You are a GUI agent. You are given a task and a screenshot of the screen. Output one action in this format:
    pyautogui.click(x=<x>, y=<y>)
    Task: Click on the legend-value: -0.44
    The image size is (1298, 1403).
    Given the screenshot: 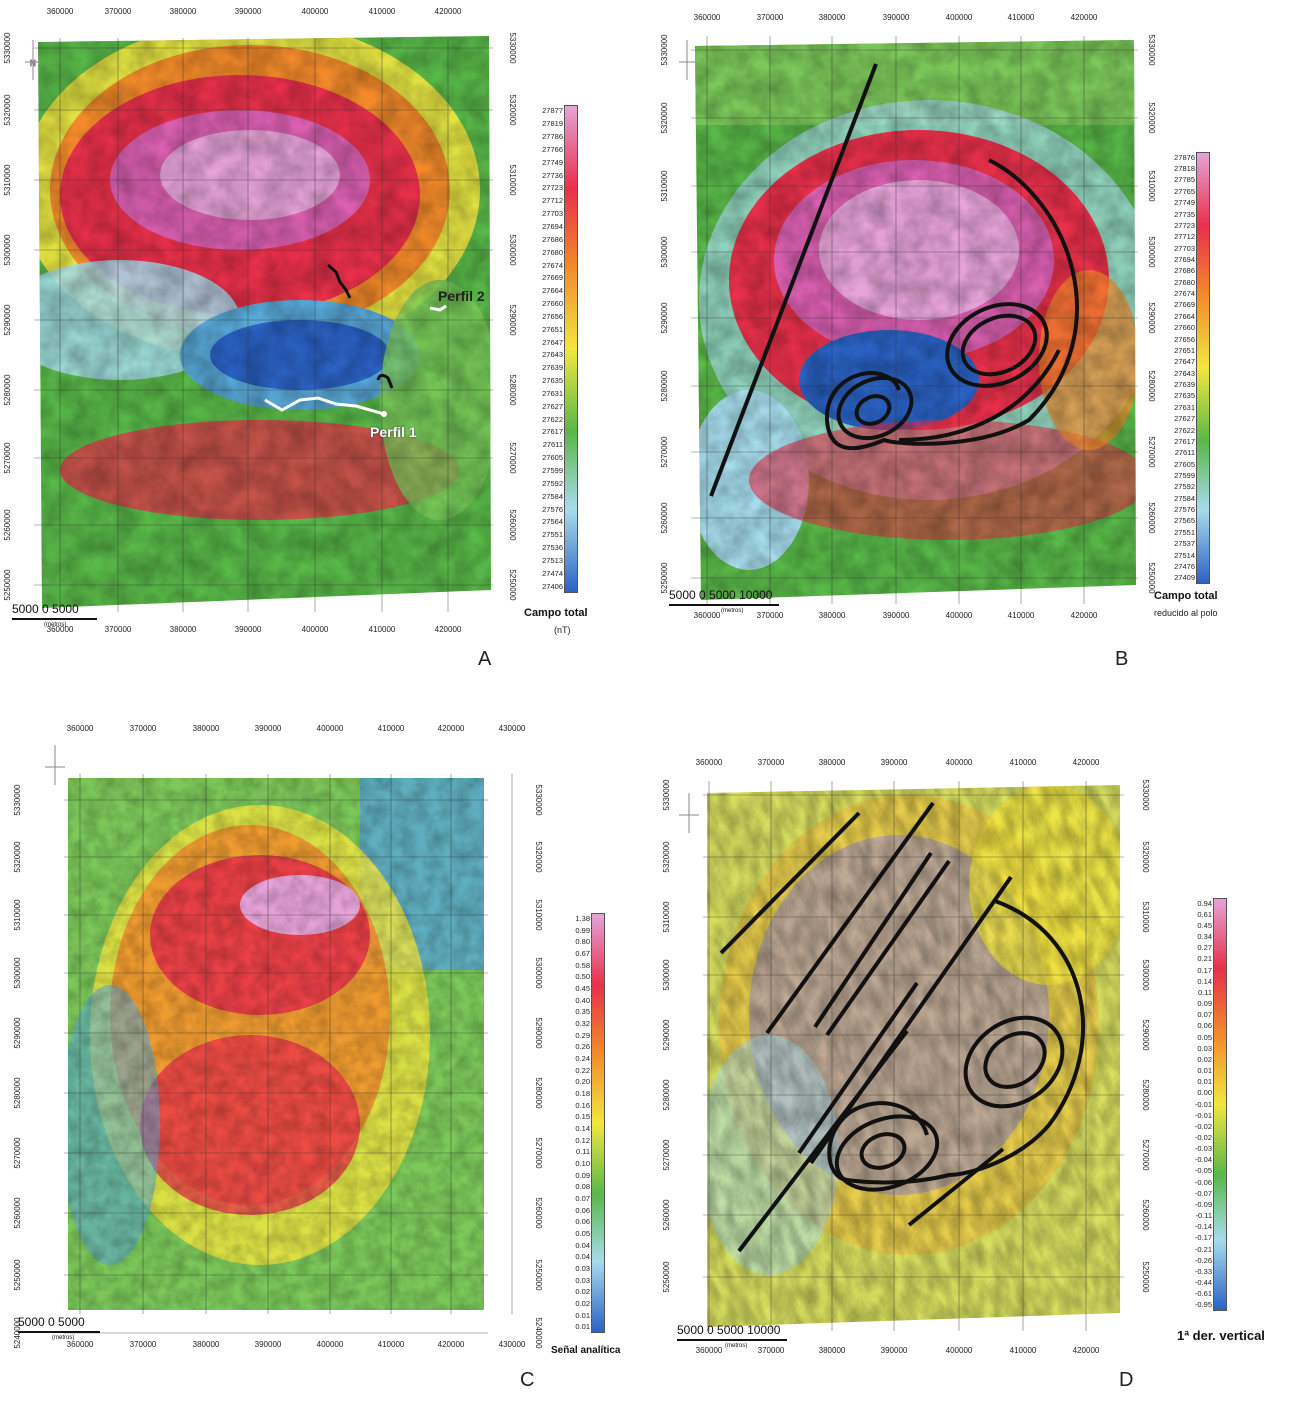 What is the action you would take?
    pyautogui.click(x=1203, y=1283)
    